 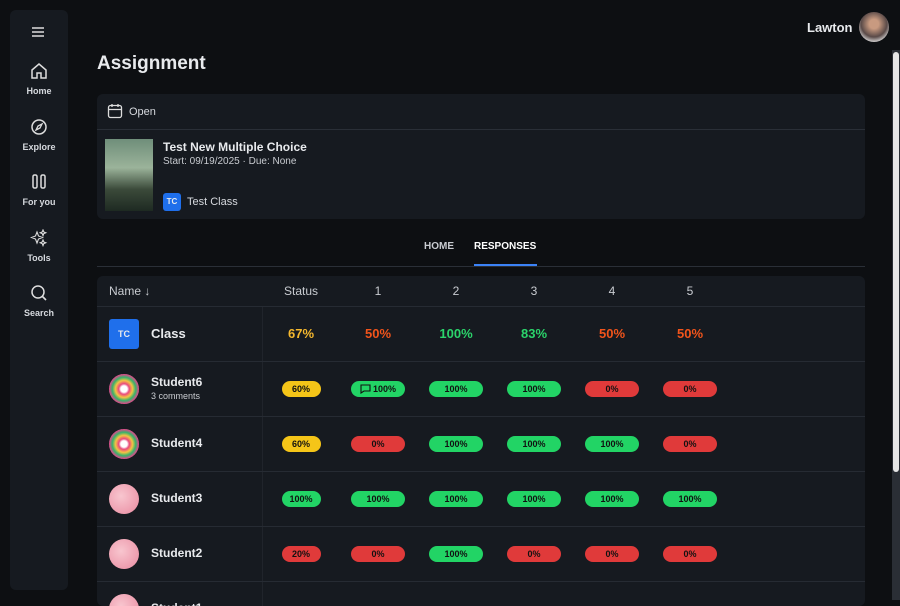 I want to click on student-name: Student1, so click(x=176, y=603).